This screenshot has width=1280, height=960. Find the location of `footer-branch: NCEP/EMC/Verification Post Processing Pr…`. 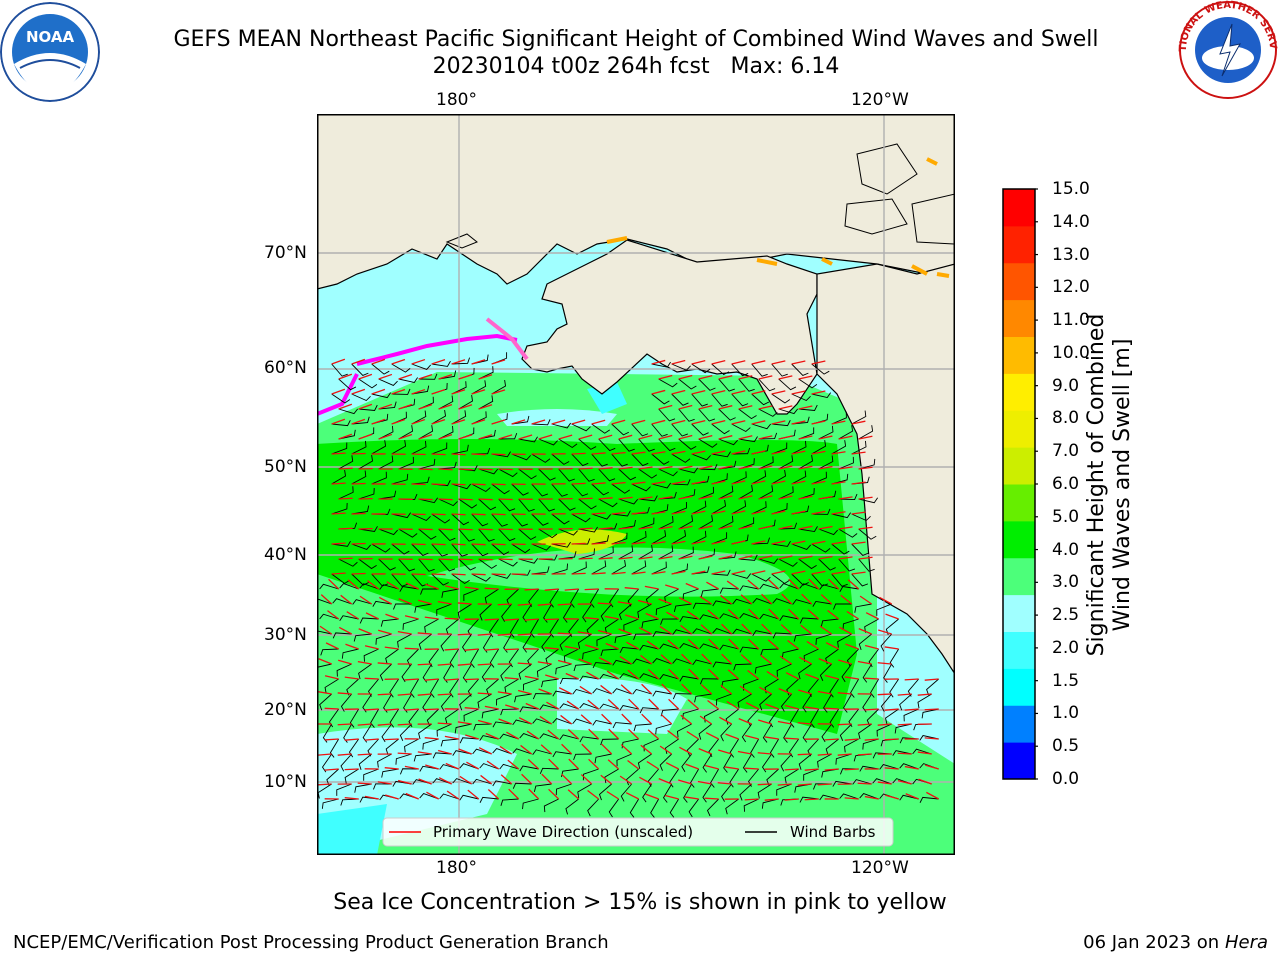

footer-branch: NCEP/EMC/Verification Post Processing Pr… is located at coordinates (311, 942).